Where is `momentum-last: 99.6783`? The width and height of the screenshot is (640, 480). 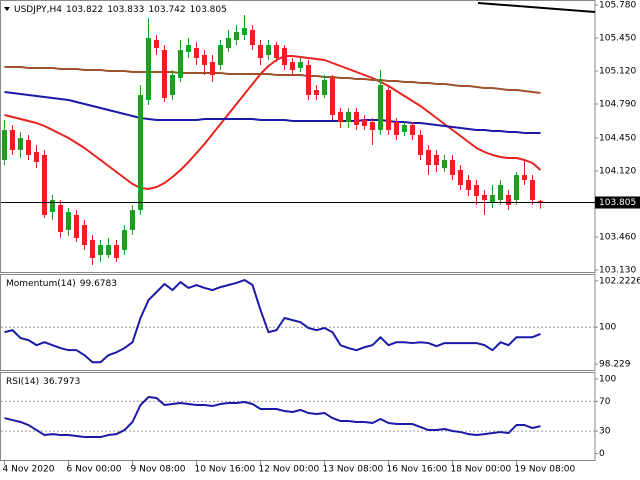 momentum-last: 99.6783 is located at coordinates (98, 284).